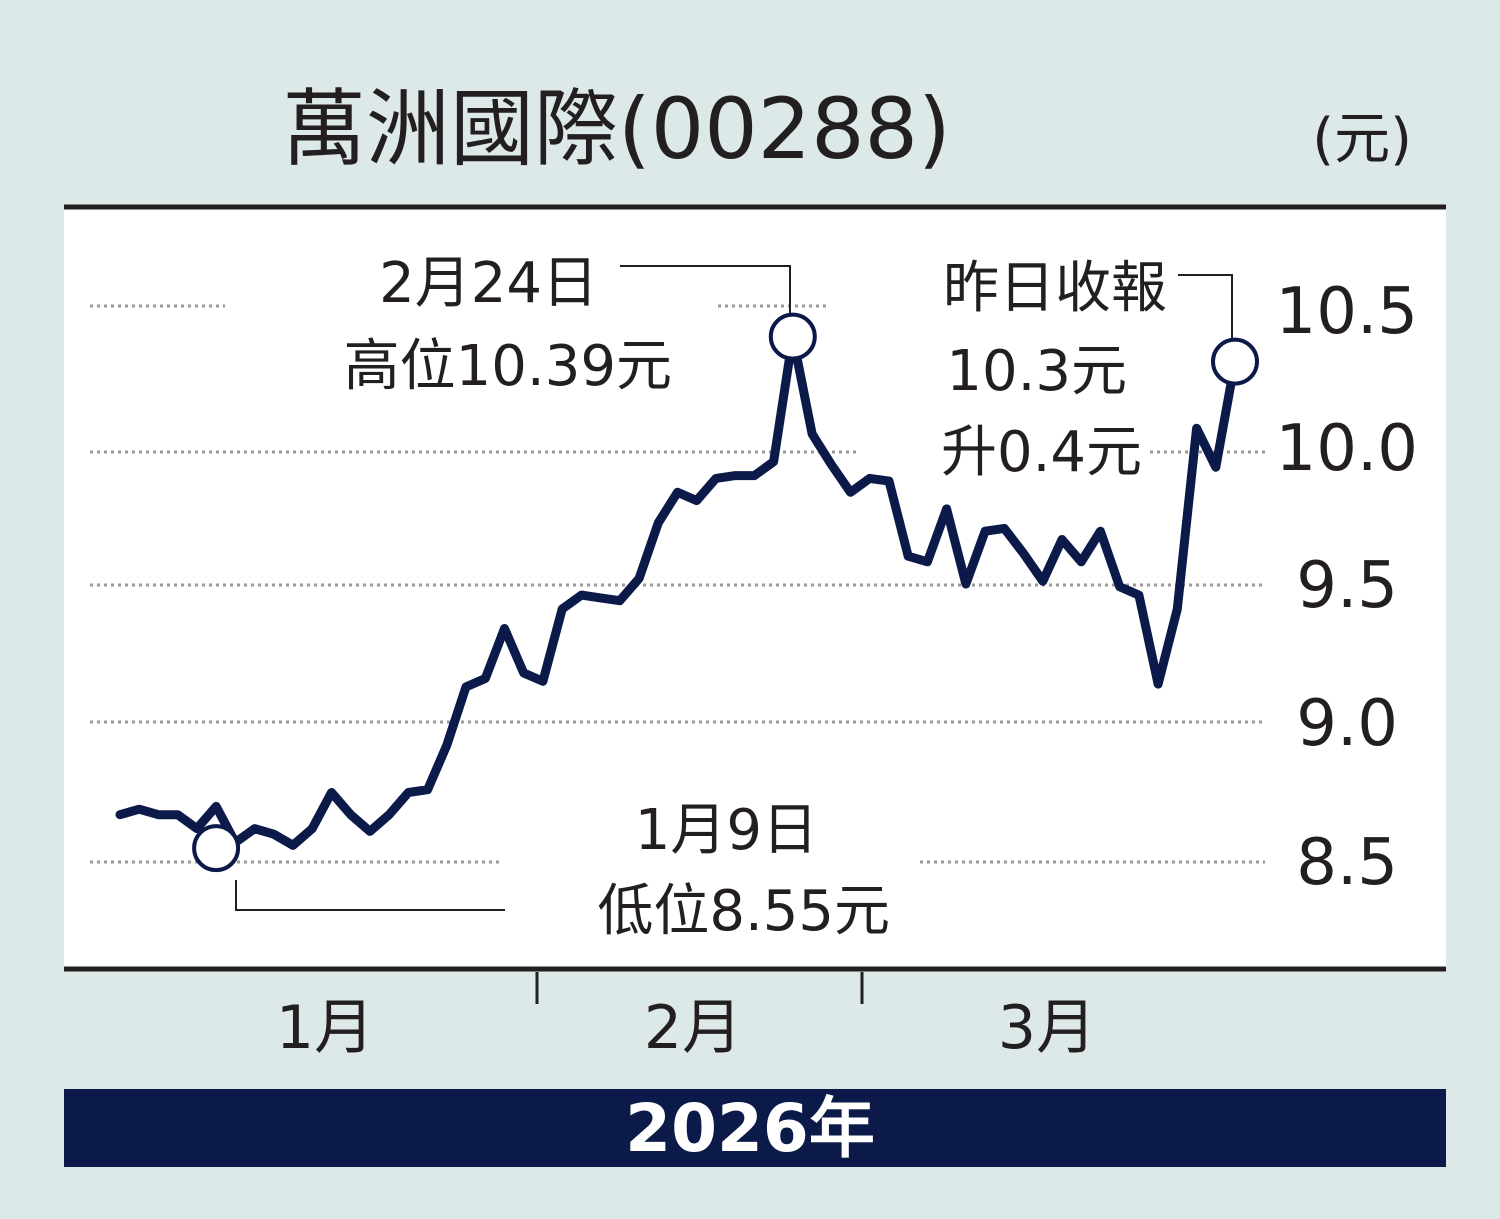  Describe the element at coordinates (1362, 139) in the screenshot. I see `unit-label: (元)` at that location.